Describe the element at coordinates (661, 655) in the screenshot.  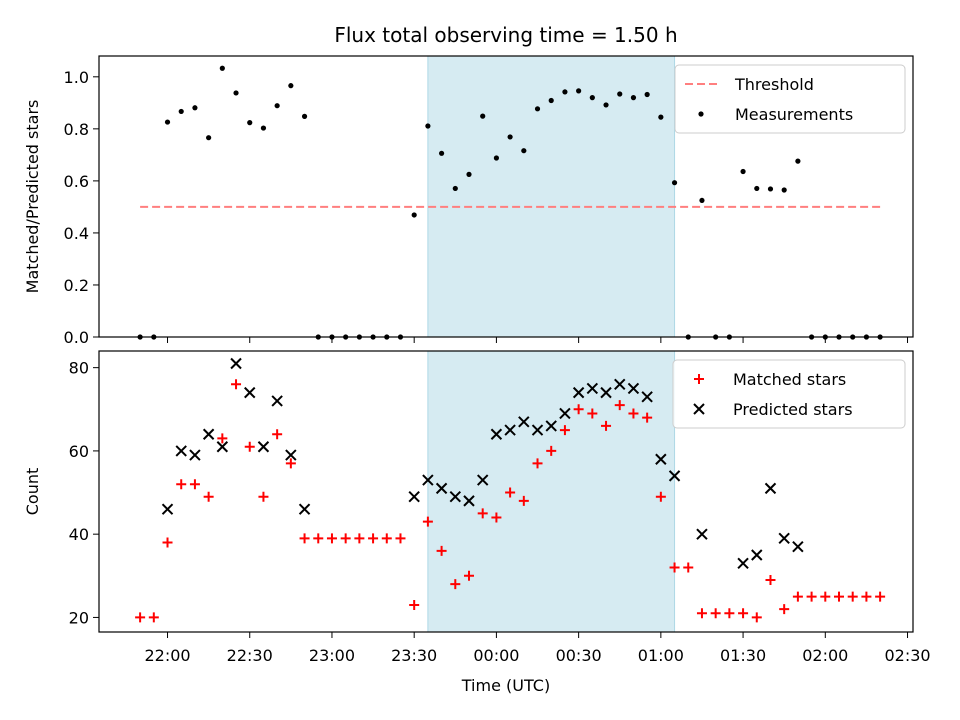
I see `xtick-label: 01:00` at that location.